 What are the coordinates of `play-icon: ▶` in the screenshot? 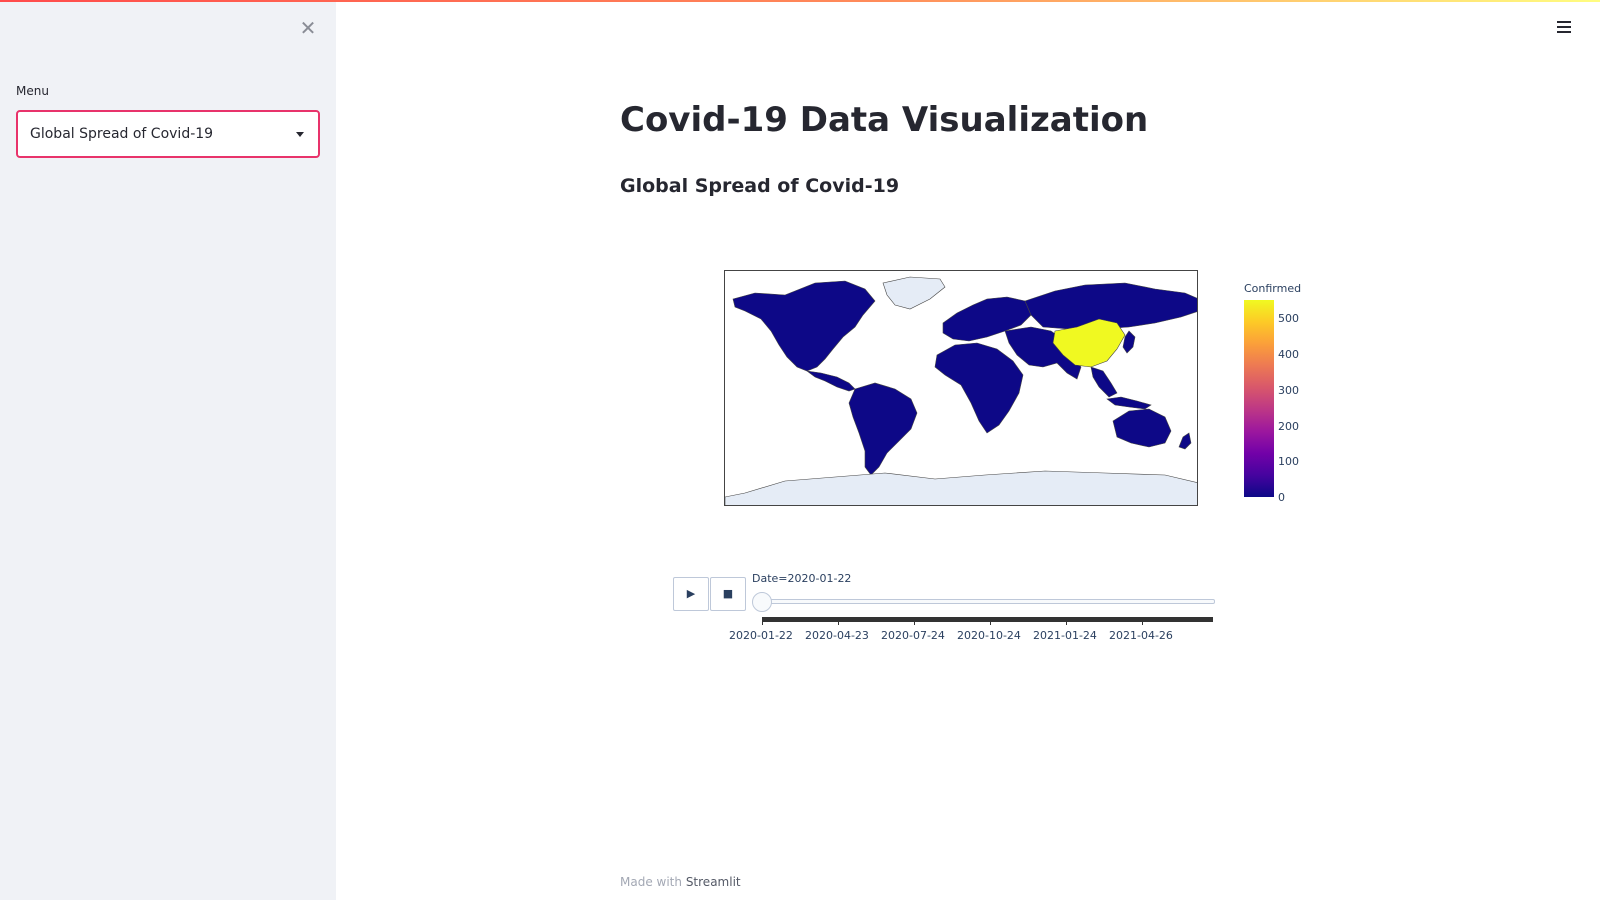 It's located at (691, 593).